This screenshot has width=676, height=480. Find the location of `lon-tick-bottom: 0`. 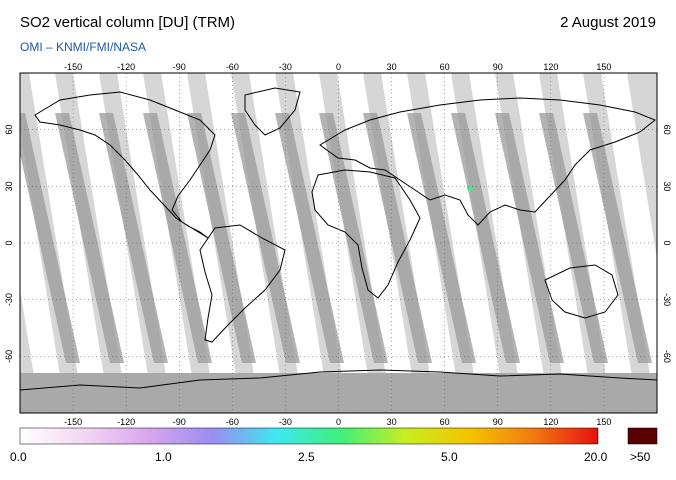

lon-tick-bottom: 0 is located at coordinates (338, 422).